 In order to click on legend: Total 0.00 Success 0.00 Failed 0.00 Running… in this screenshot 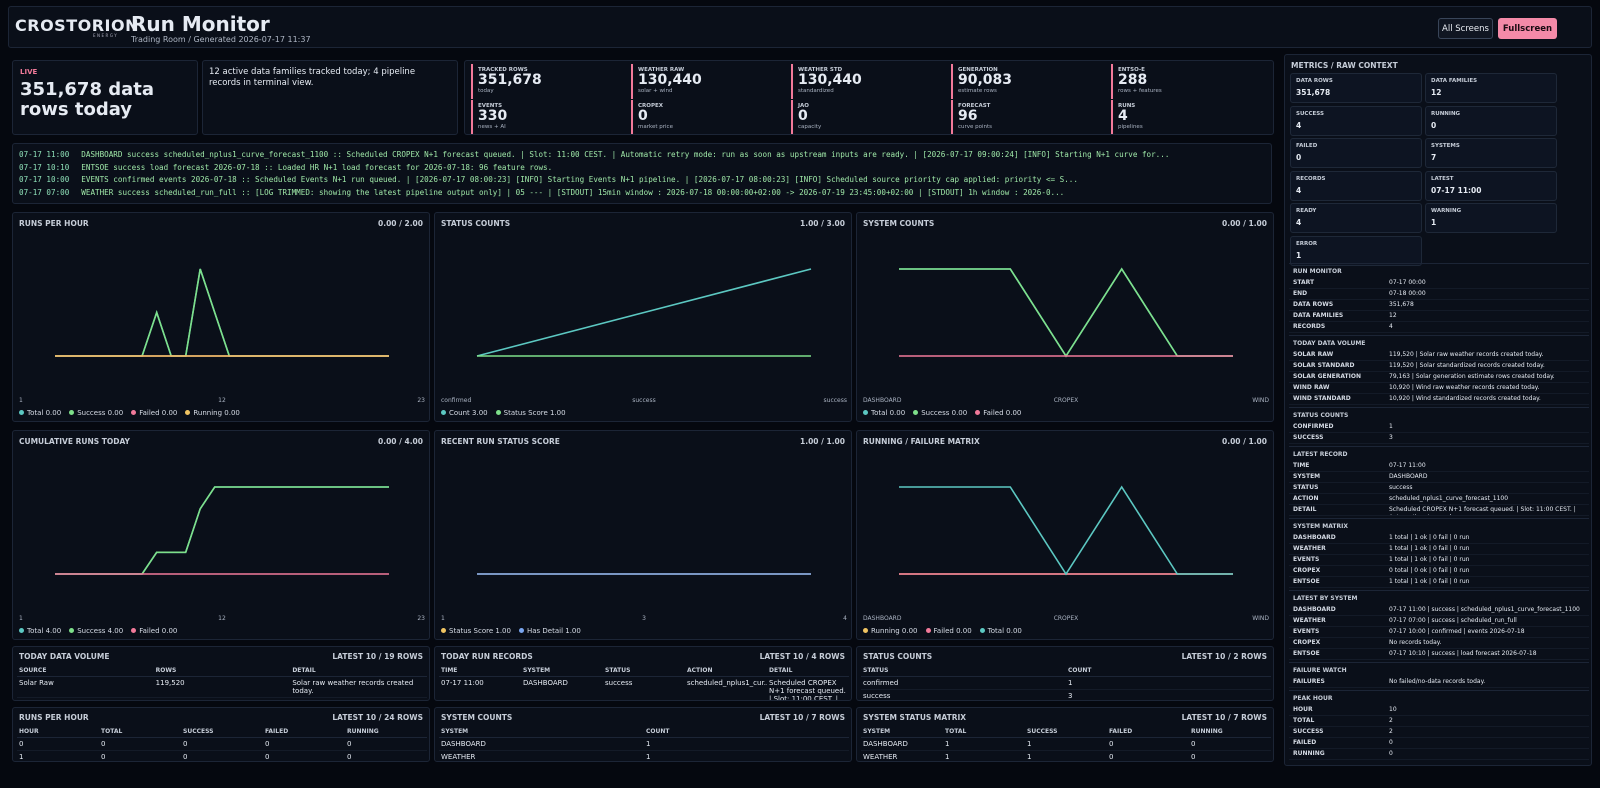, I will do `click(129, 413)`.